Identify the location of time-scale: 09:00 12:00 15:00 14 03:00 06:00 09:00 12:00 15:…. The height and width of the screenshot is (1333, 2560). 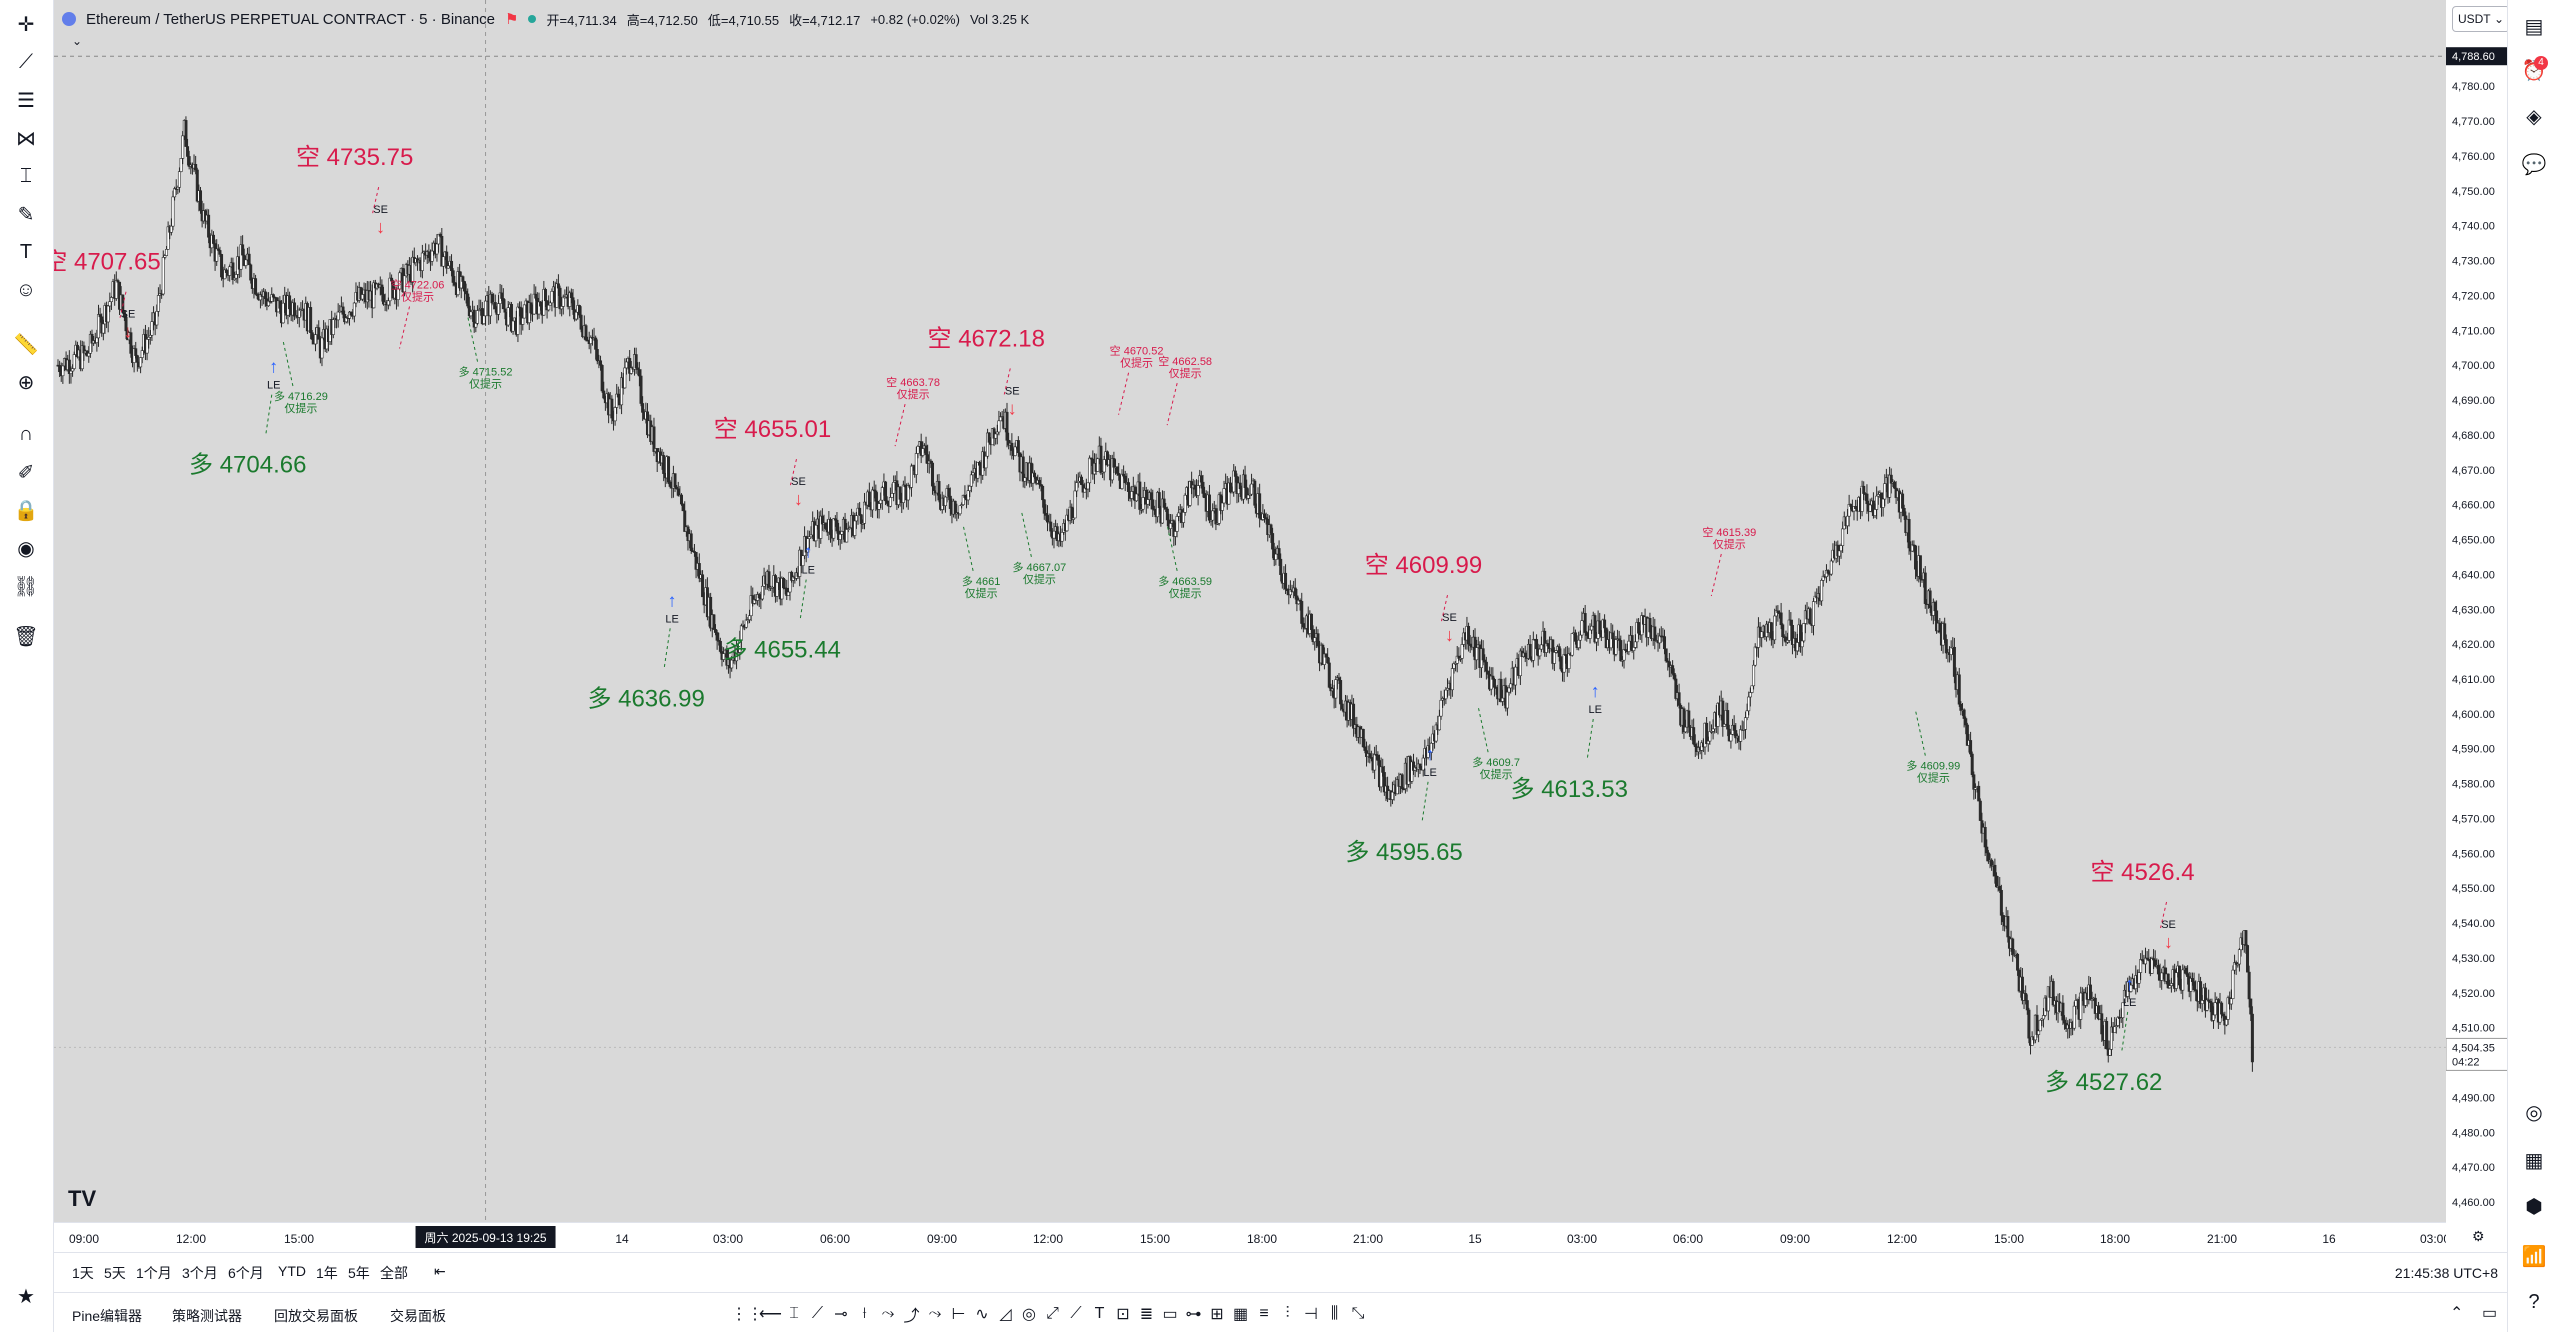
(1250, 1237).